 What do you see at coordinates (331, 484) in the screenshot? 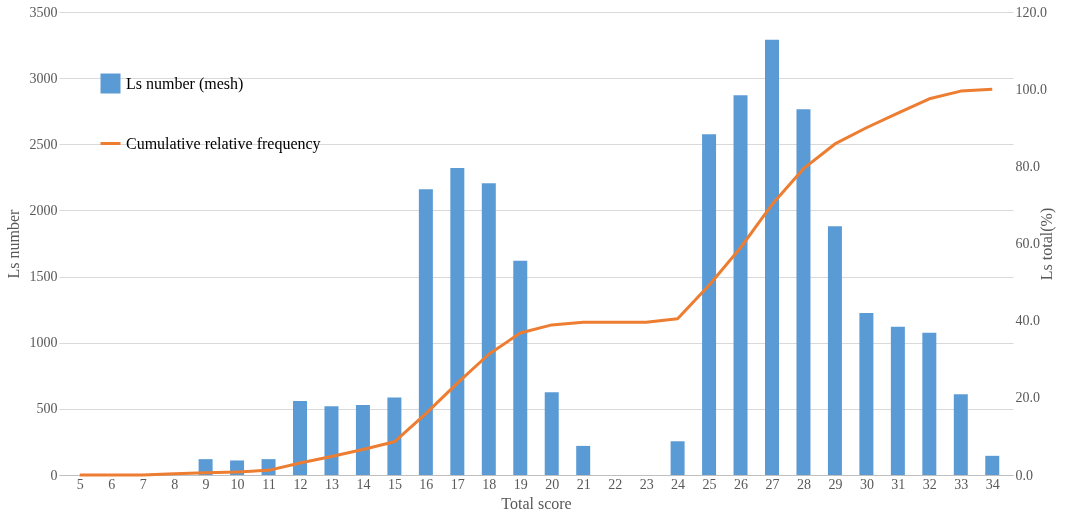
I see `x-tick-label: 13` at bounding box center [331, 484].